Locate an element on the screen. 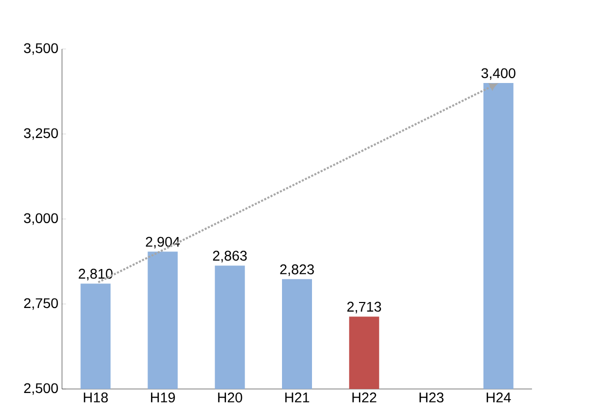 The width and height of the screenshot is (594, 419). data-label: 2,863 is located at coordinates (230, 256).